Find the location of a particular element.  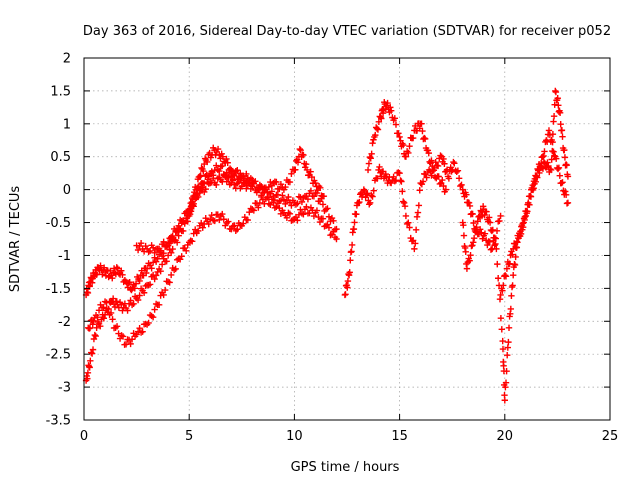

y-tick-label: 0.5 is located at coordinates (60, 157).